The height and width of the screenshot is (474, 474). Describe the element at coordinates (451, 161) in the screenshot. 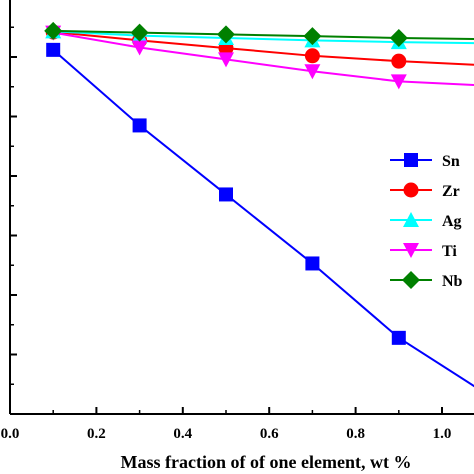

I see `legend-label: Sn` at that location.